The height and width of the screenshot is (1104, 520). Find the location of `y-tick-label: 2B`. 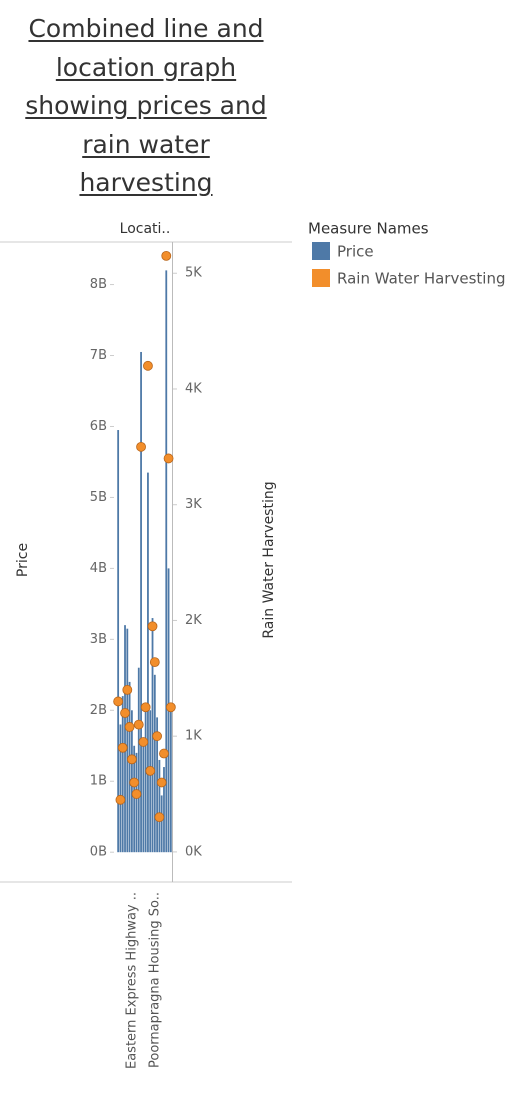

y-tick-label: 2B is located at coordinates (98, 710).